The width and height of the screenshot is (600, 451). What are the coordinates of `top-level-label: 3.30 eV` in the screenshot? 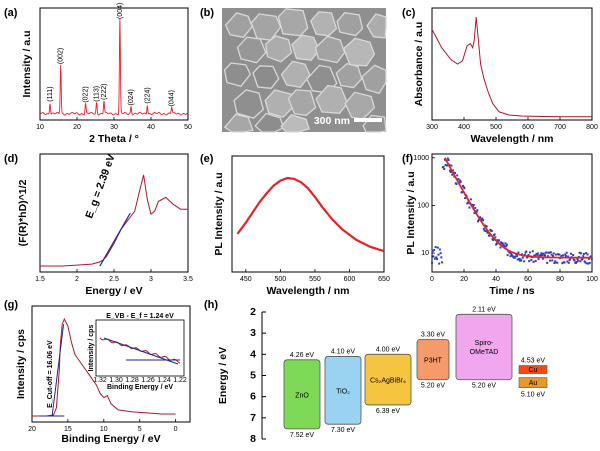 It's located at (433, 335).